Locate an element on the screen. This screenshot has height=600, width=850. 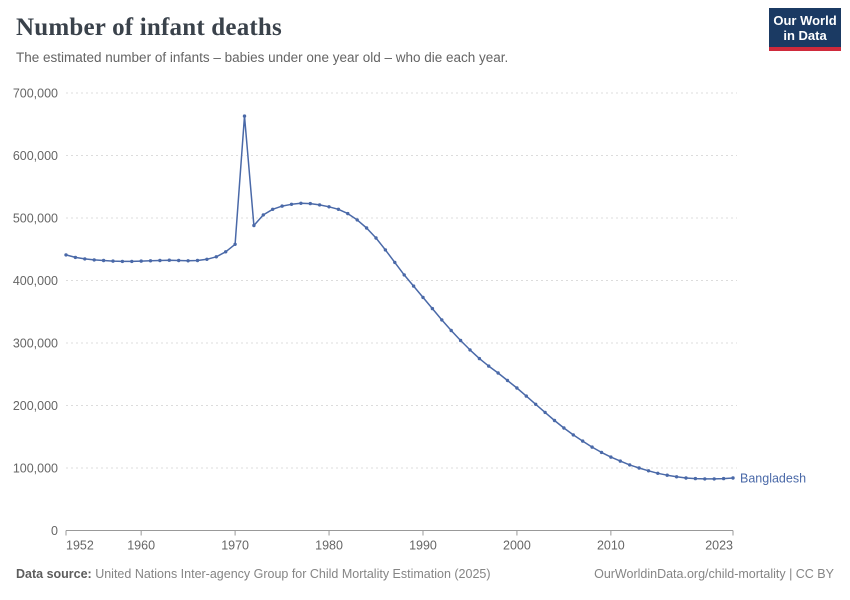
y-axis-tick-label: 300,000 is located at coordinates (35, 344).